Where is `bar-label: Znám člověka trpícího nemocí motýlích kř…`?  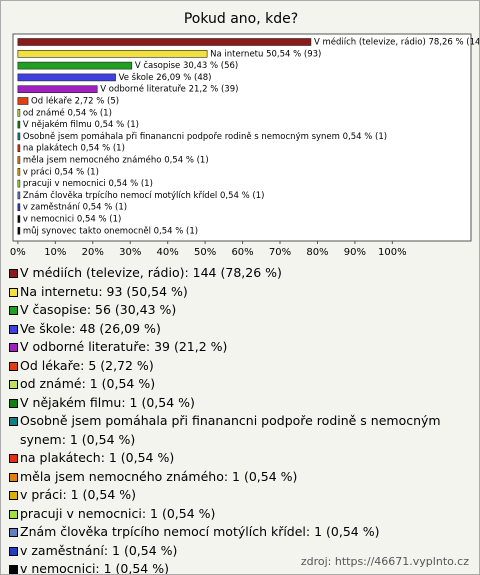 bar-label: Znám člověka trpícího nemocí motýlích kř… is located at coordinates (144, 195).